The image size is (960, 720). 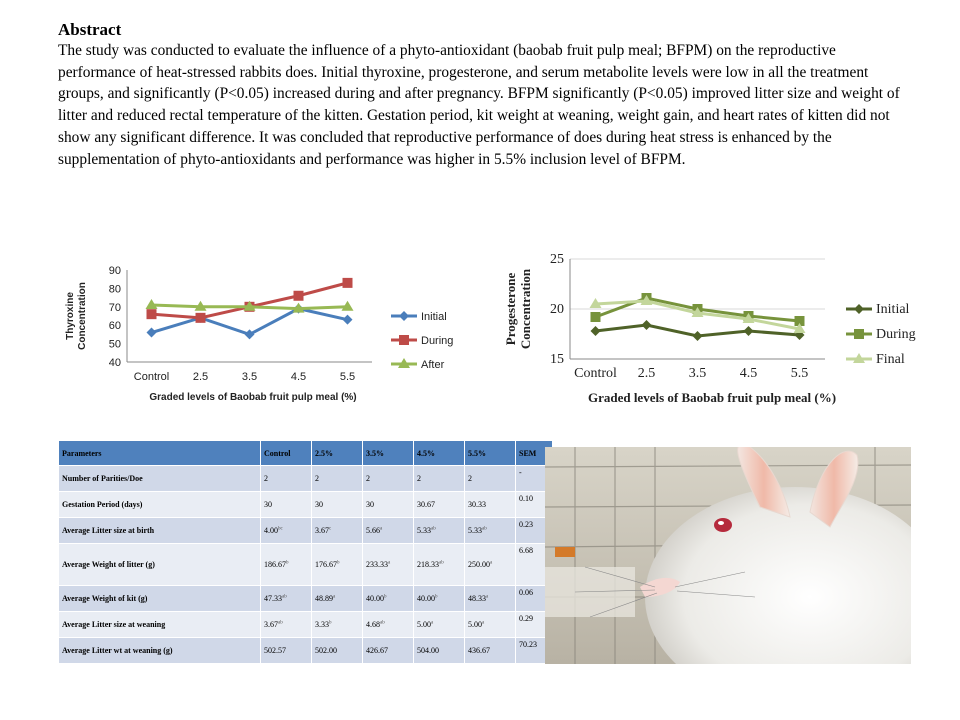 What do you see at coordinates (305, 478) in the screenshot?
I see `table-row: Number of Parities/Doe 2 2 2 2 2-` at bounding box center [305, 478].